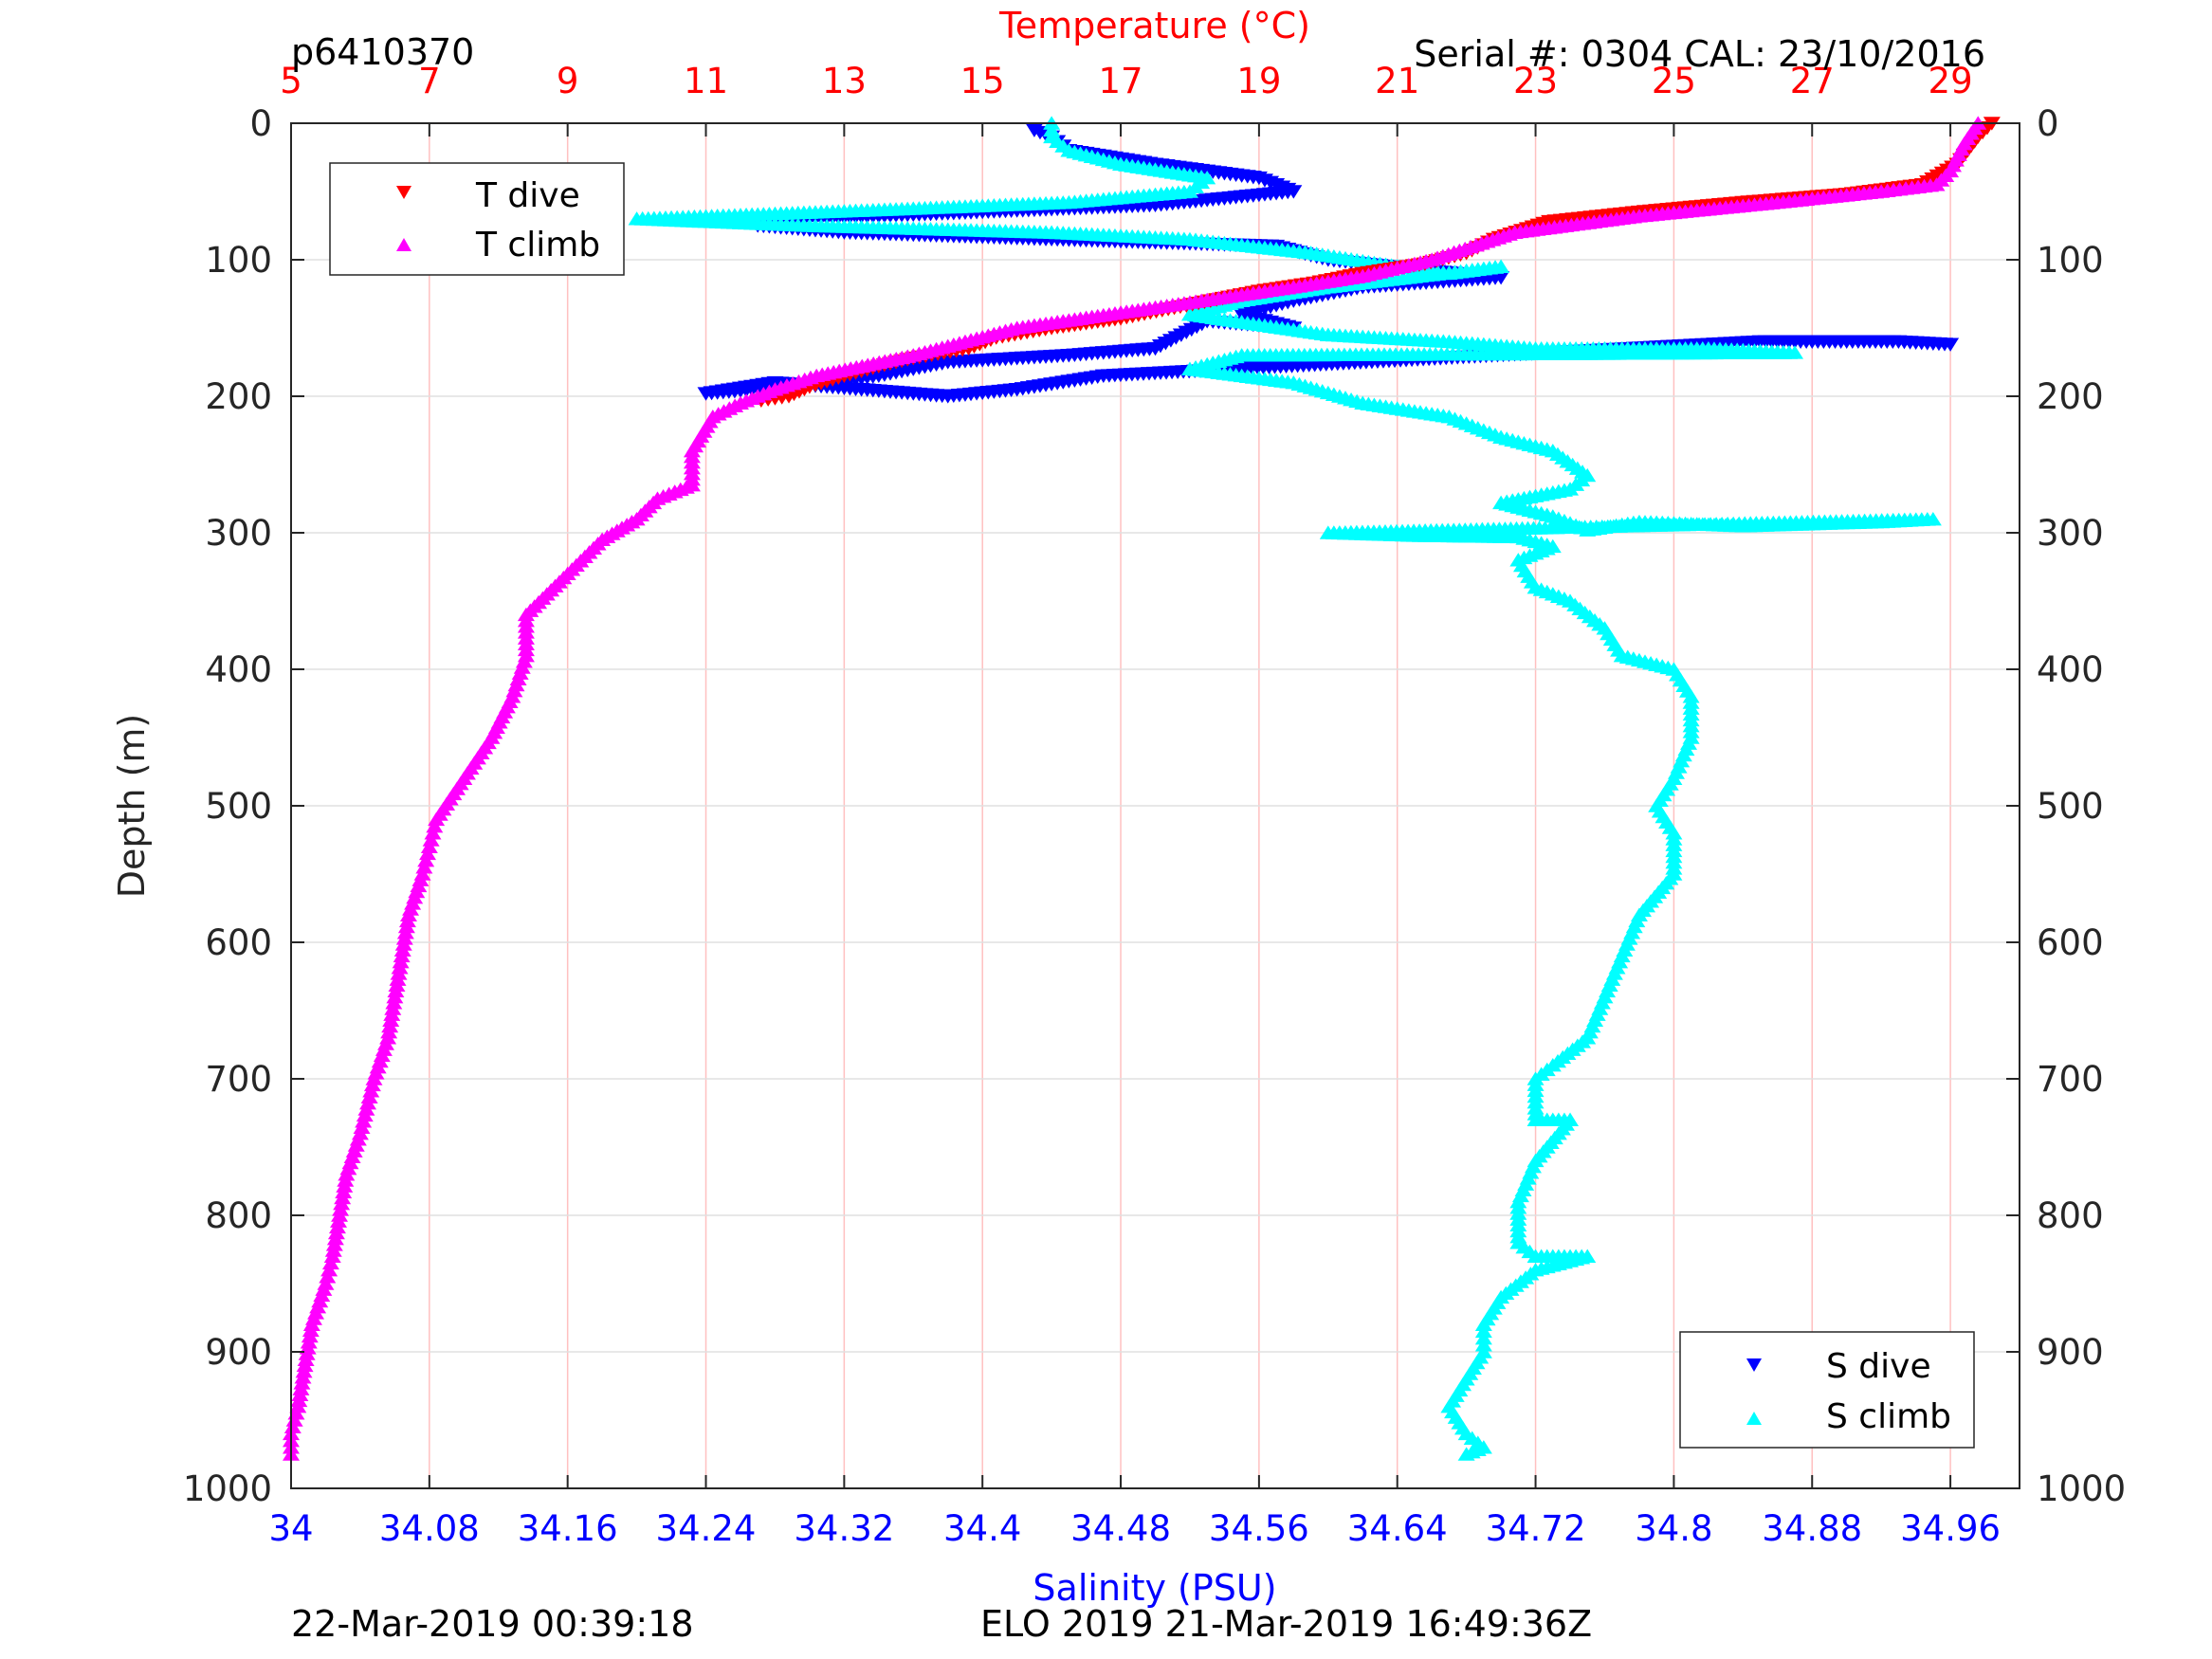 The image size is (2212, 1659). What do you see at coordinates (2070, 260) in the screenshot?
I see `depth-tick-label-right: 100` at bounding box center [2070, 260].